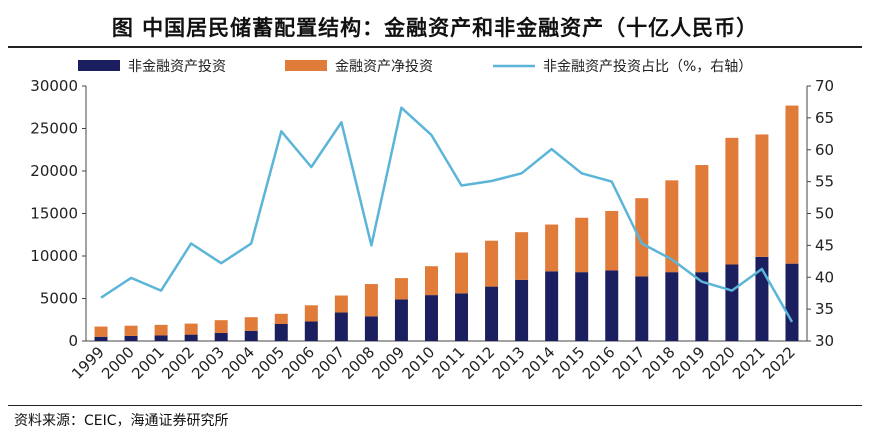  What do you see at coordinates (569, 363) in the screenshot?
I see `x-tick-label: 2015` at bounding box center [569, 363].